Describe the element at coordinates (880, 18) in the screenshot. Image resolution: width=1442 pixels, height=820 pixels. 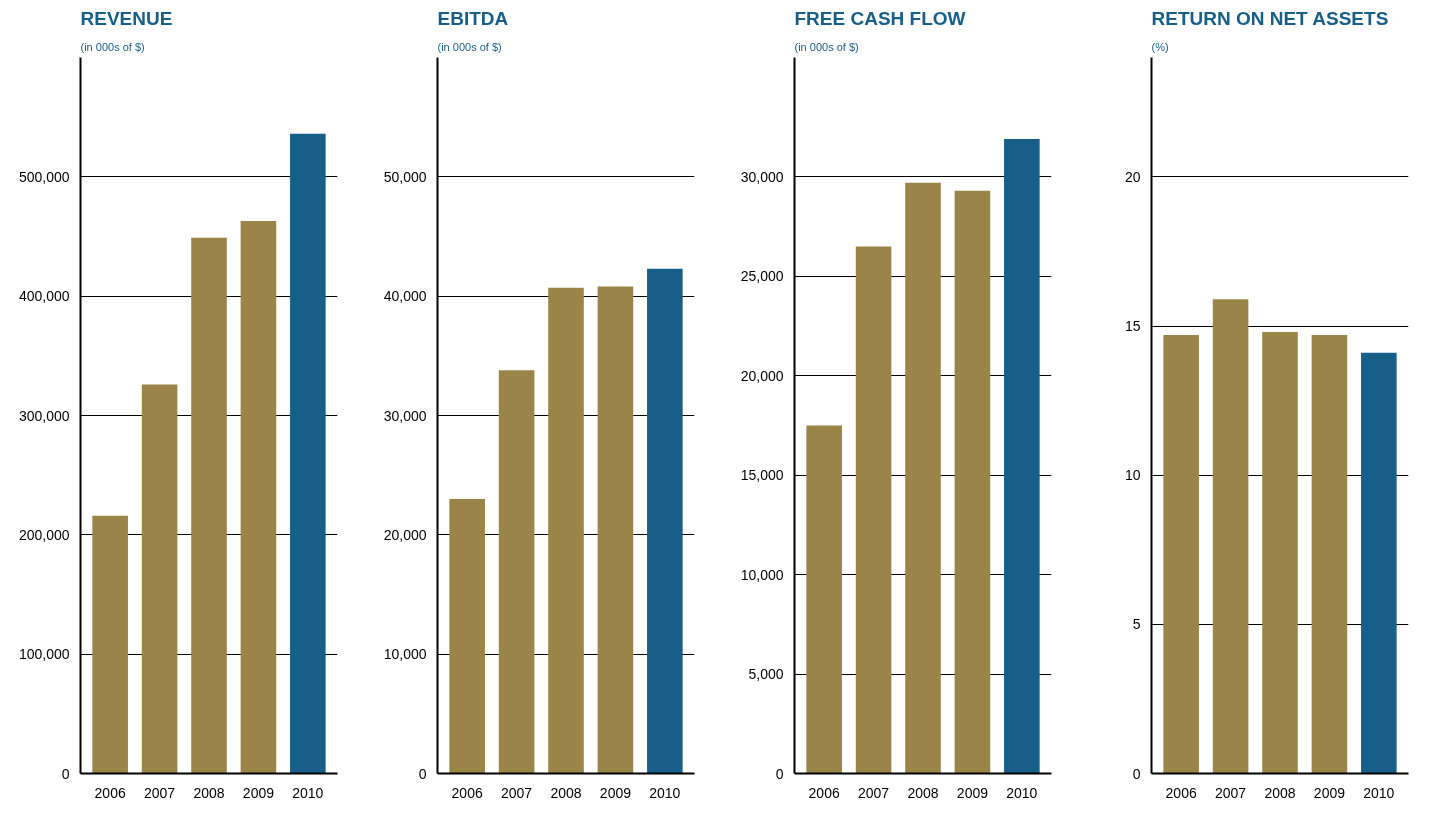
I see `chart-title: FREE CASH FLOW` at that location.